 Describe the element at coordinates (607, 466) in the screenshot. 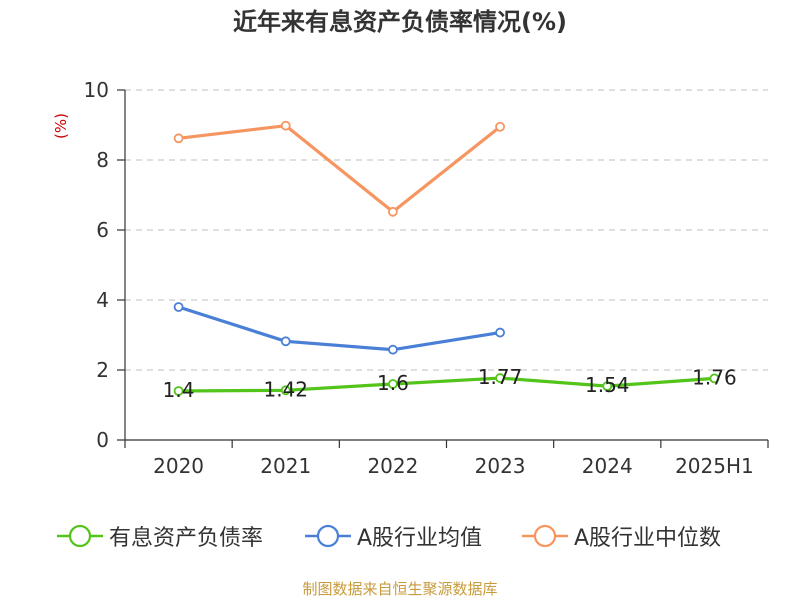

I see `x-tick-label: 2024` at that location.